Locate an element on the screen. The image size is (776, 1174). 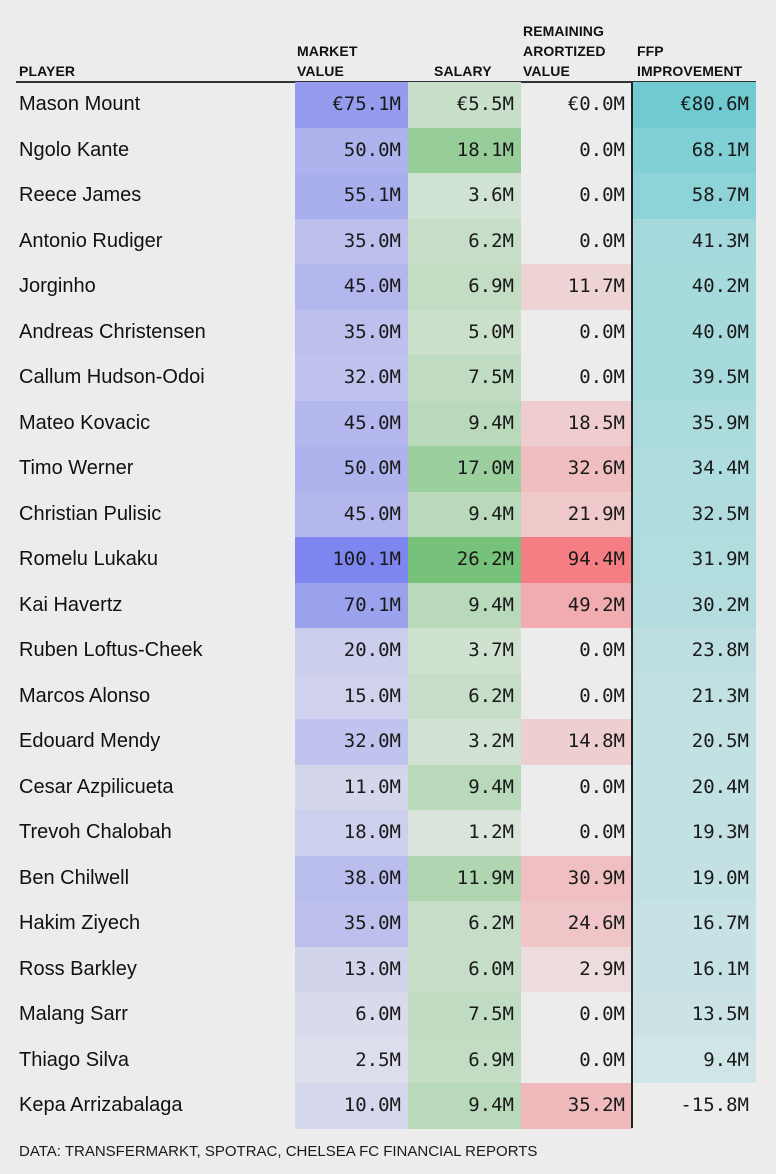
cell-market-value: 11.0M is located at coordinates (351, 787).